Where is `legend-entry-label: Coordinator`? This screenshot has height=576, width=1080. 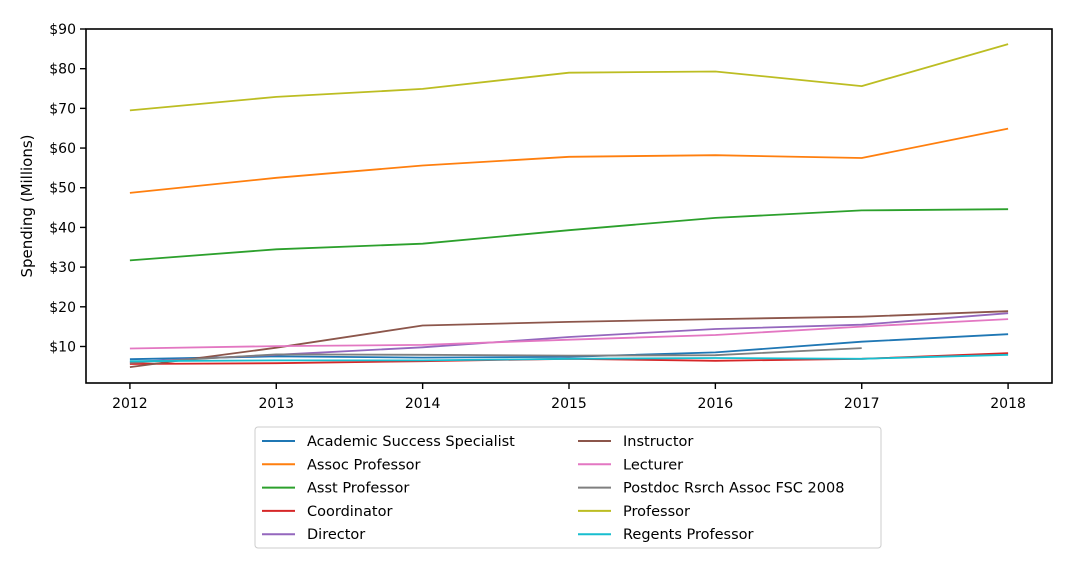
legend-entry-label: Coordinator is located at coordinates (349, 512).